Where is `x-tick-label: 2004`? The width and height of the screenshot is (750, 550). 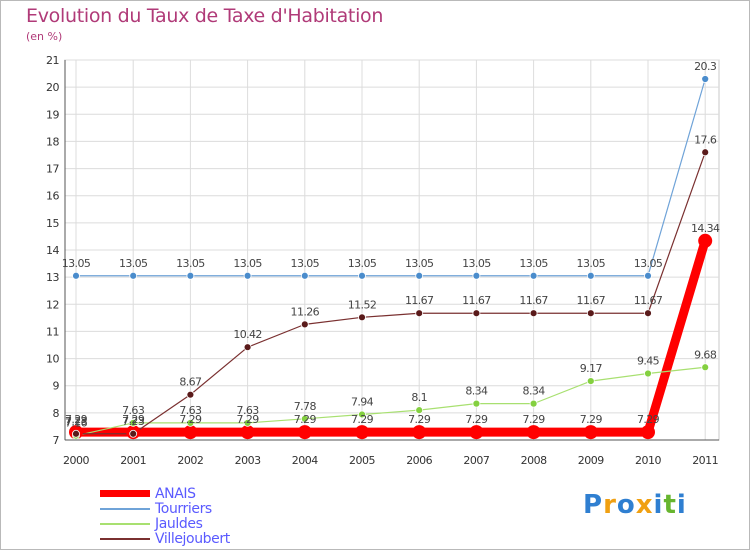 x-tick-label: 2004 is located at coordinates (305, 460).